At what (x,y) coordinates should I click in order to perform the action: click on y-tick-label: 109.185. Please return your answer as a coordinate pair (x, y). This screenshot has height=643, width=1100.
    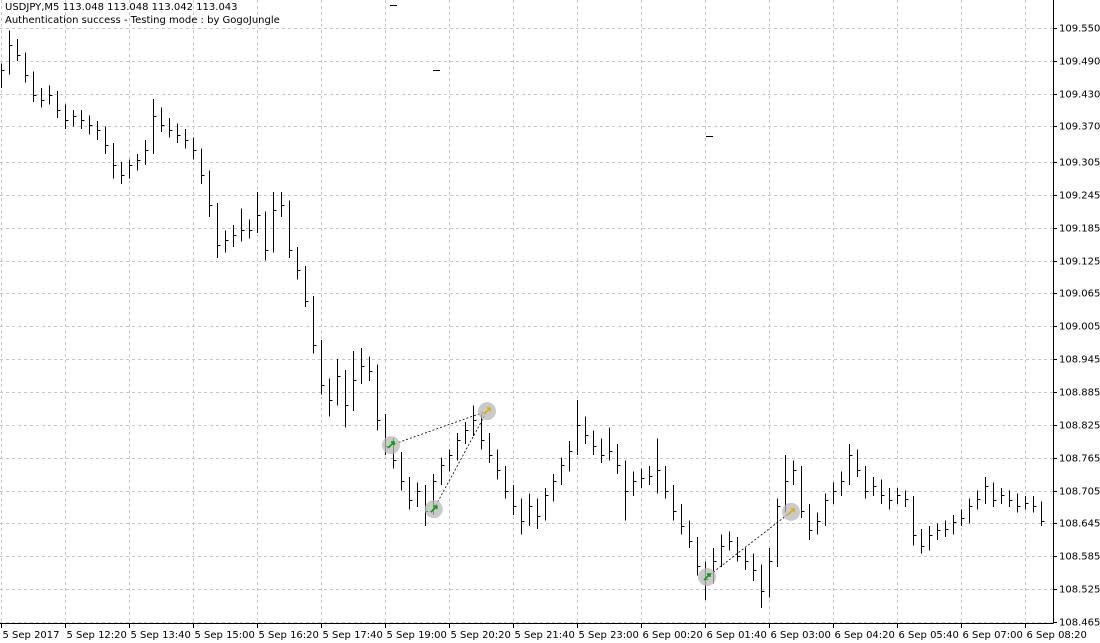
    Looking at the image, I should click on (1079, 229).